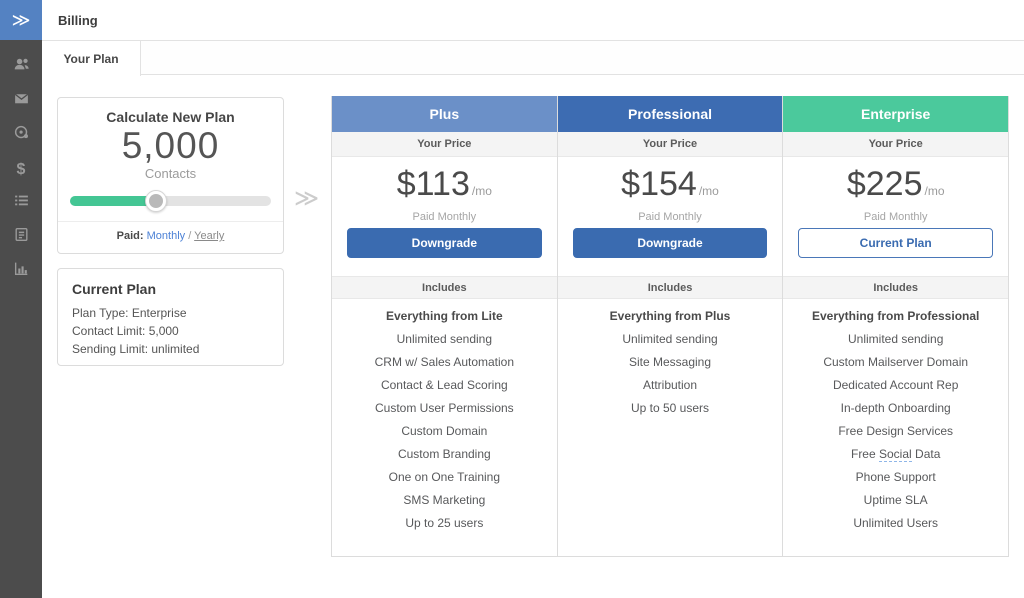  What do you see at coordinates (444, 114) in the screenshot?
I see `plan-name: Plus` at bounding box center [444, 114].